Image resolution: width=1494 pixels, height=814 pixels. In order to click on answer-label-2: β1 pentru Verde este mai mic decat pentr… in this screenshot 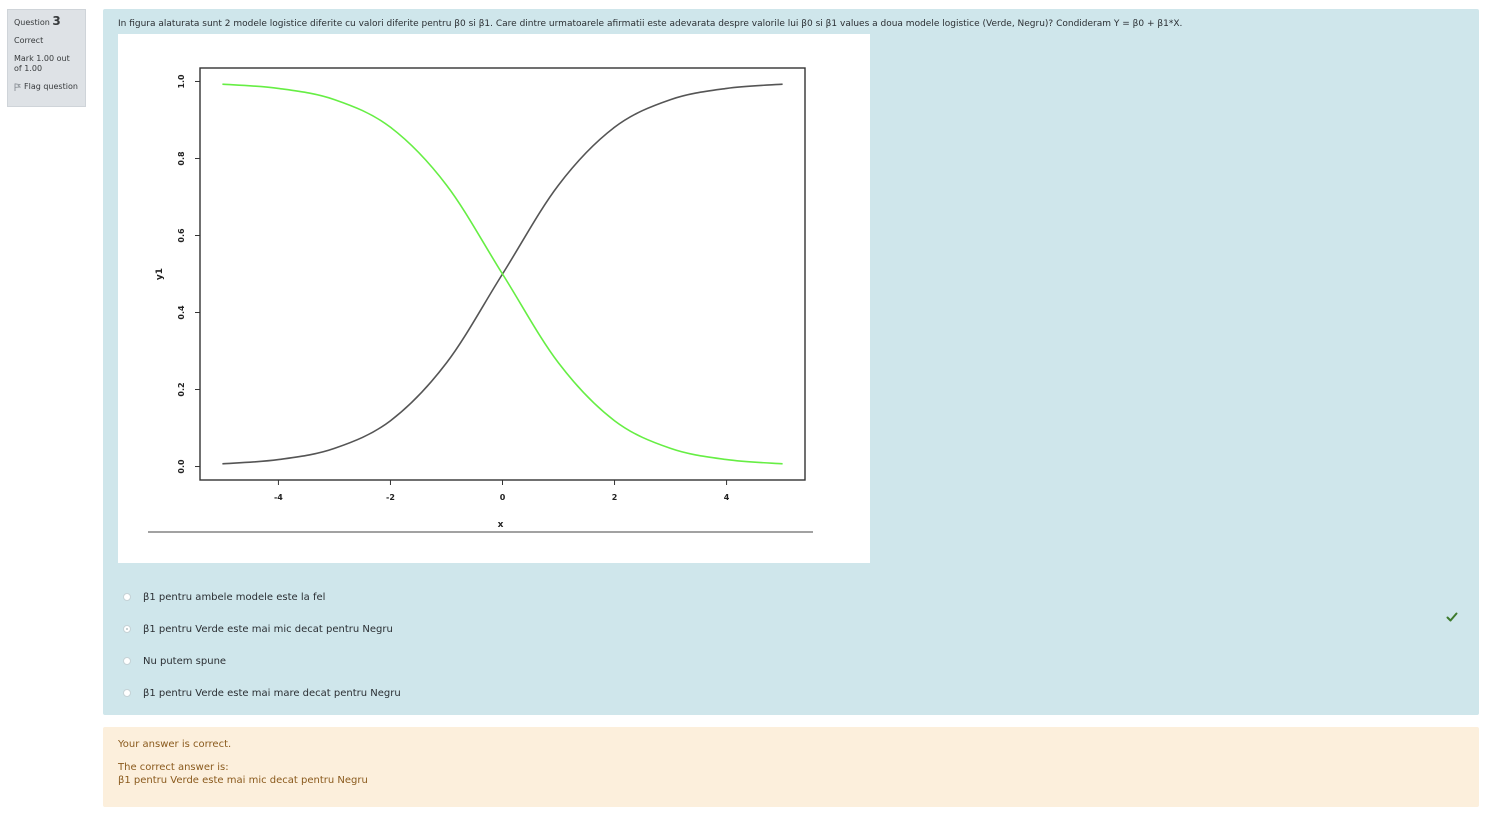, I will do `click(268, 629)`.